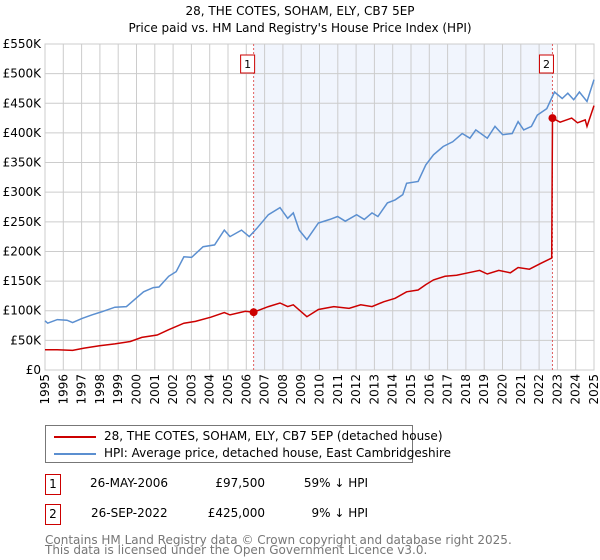 This screenshot has height=560, width=600. What do you see at coordinates (33, 370) in the screenshot?
I see `y-tick-label: £0` at bounding box center [33, 370].